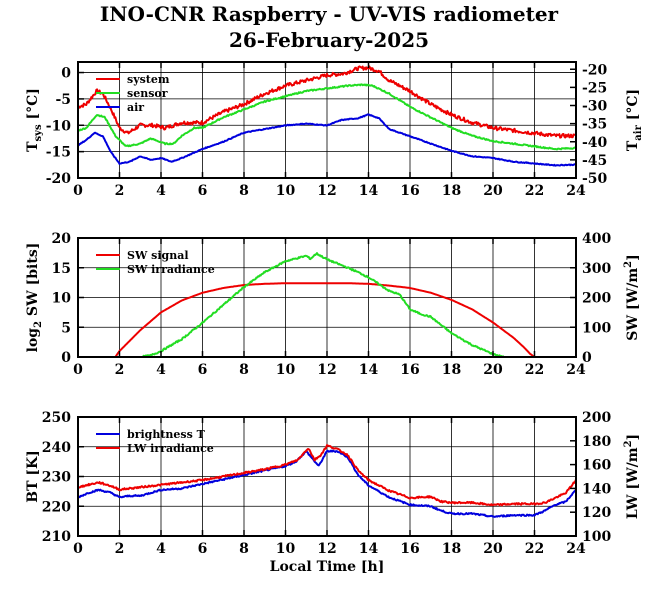 This screenshot has height=595, width=660. What do you see at coordinates (147, 93) in the screenshot?
I see `legend-label: sensor` at bounding box center [147, 93].